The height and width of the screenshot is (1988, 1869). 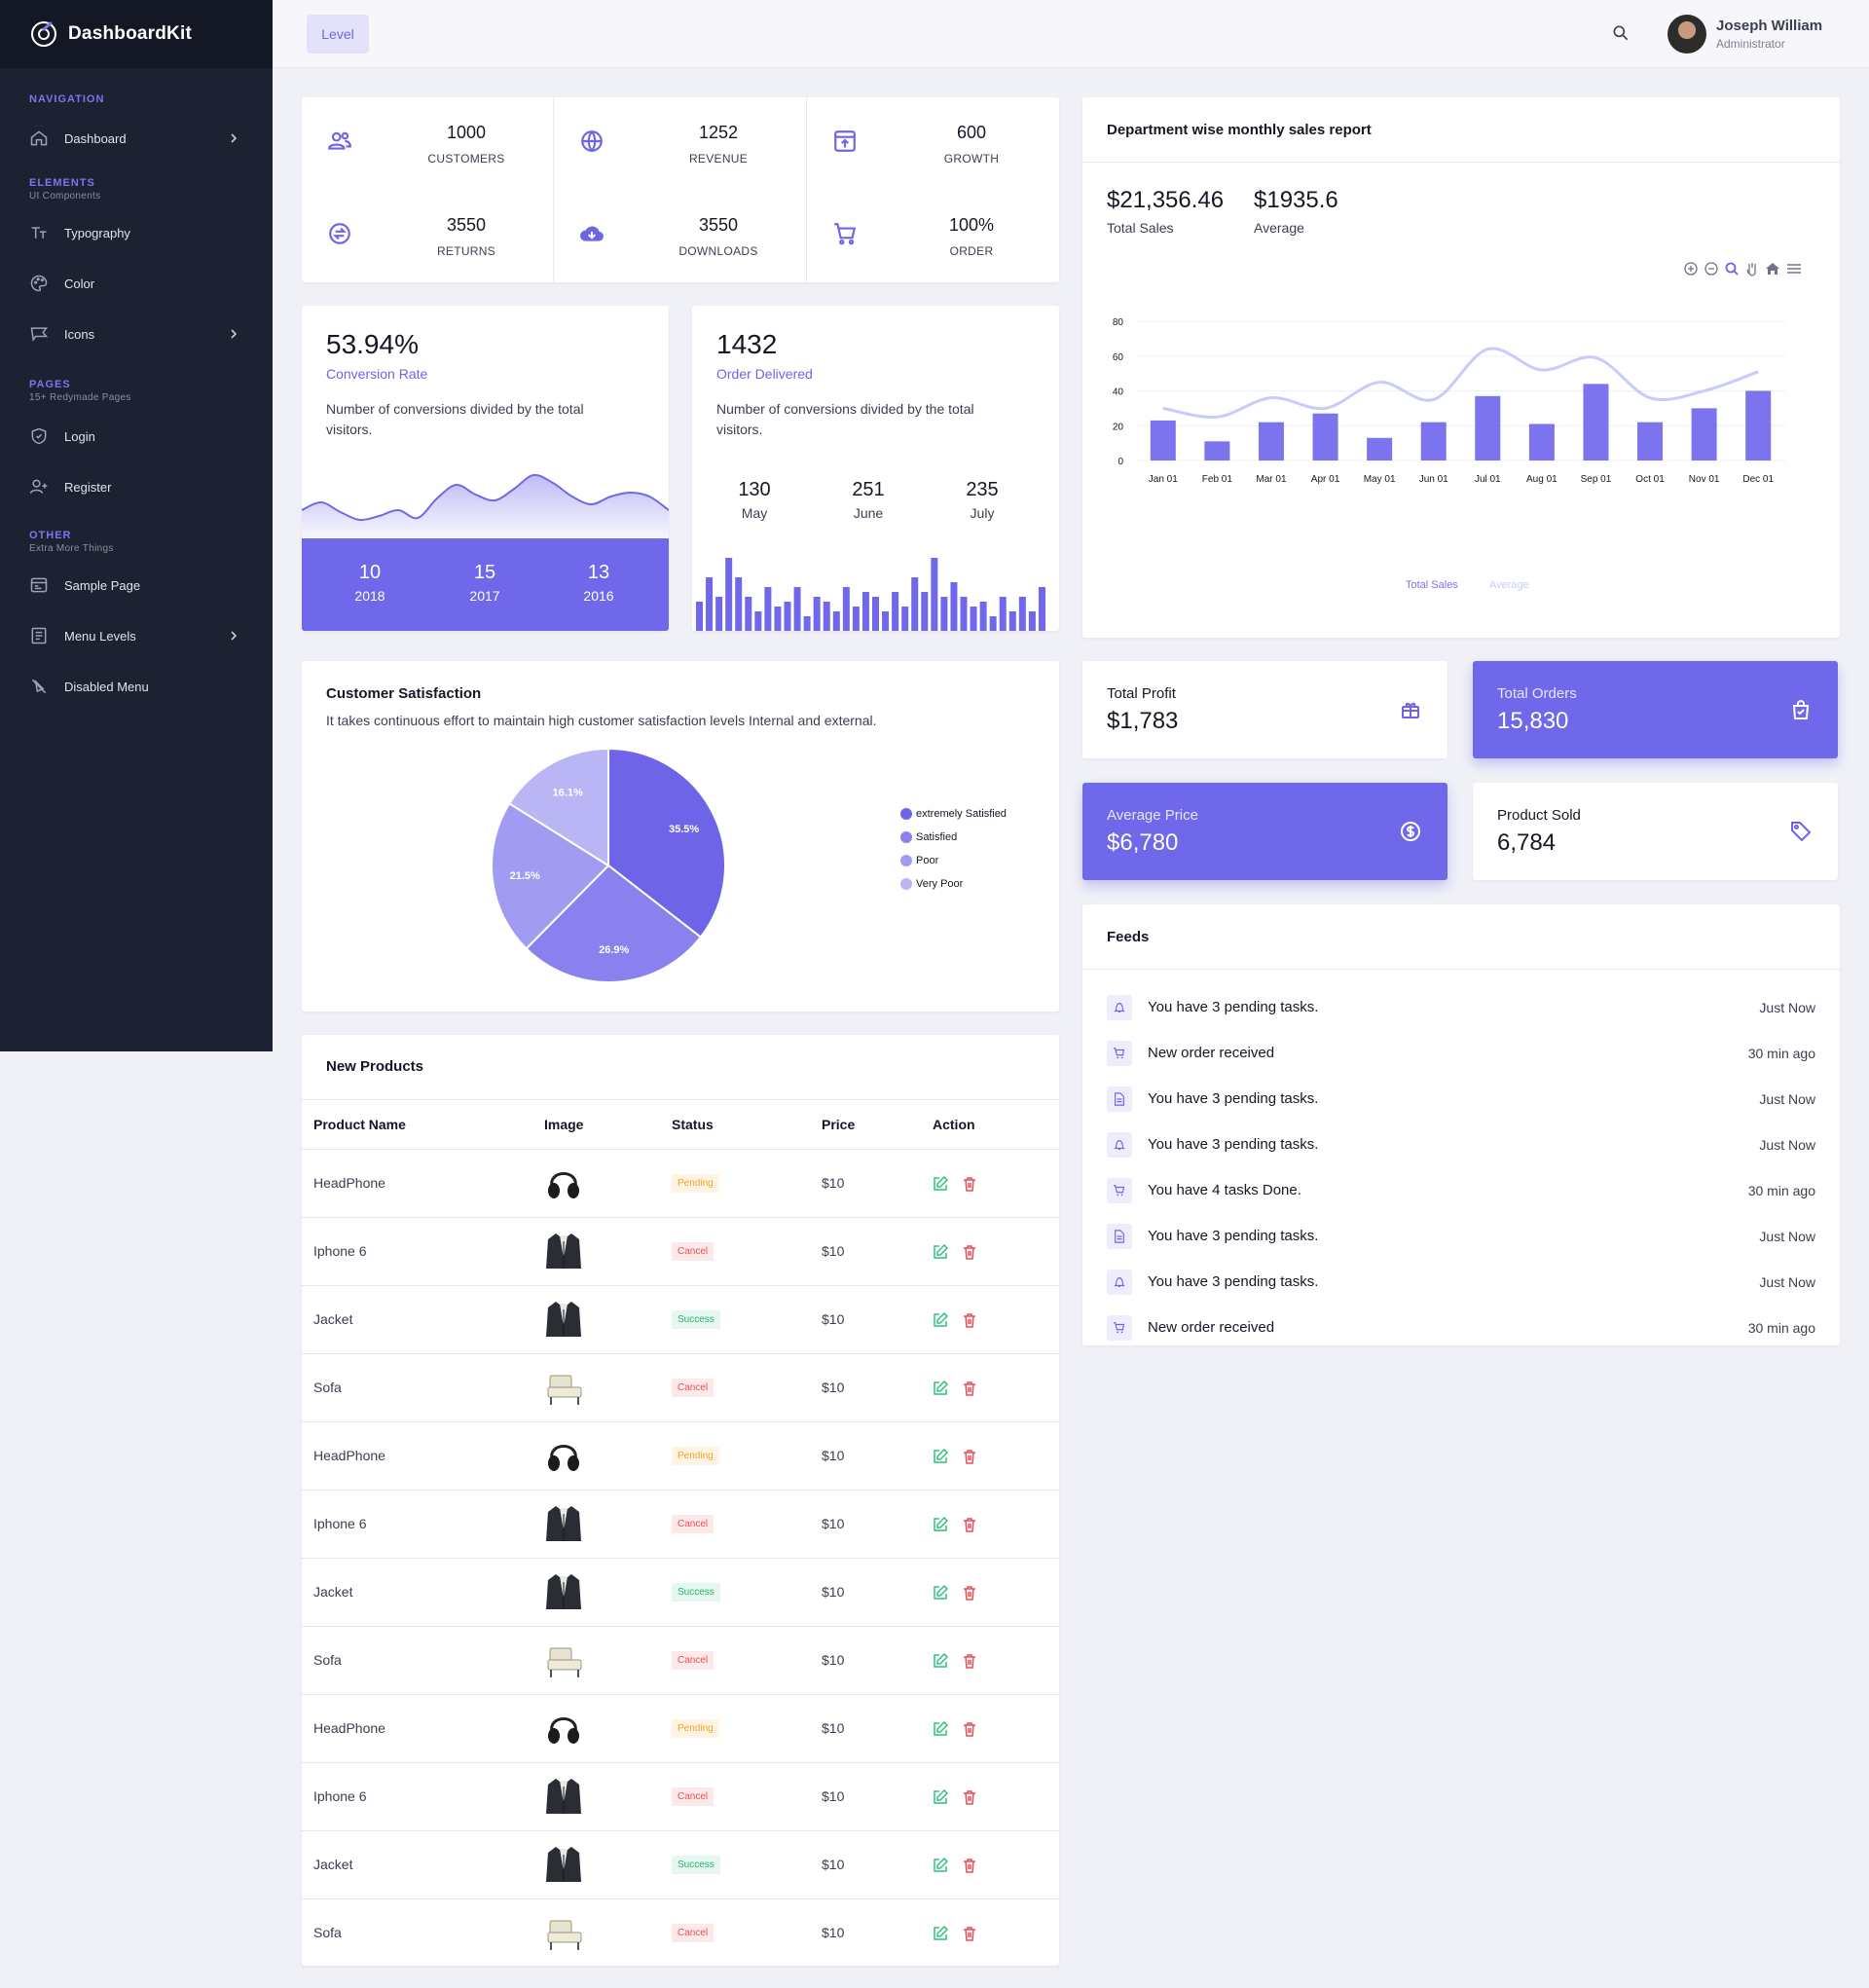 I want to click on zoom-out-icon, so click(x=1711, y=268).